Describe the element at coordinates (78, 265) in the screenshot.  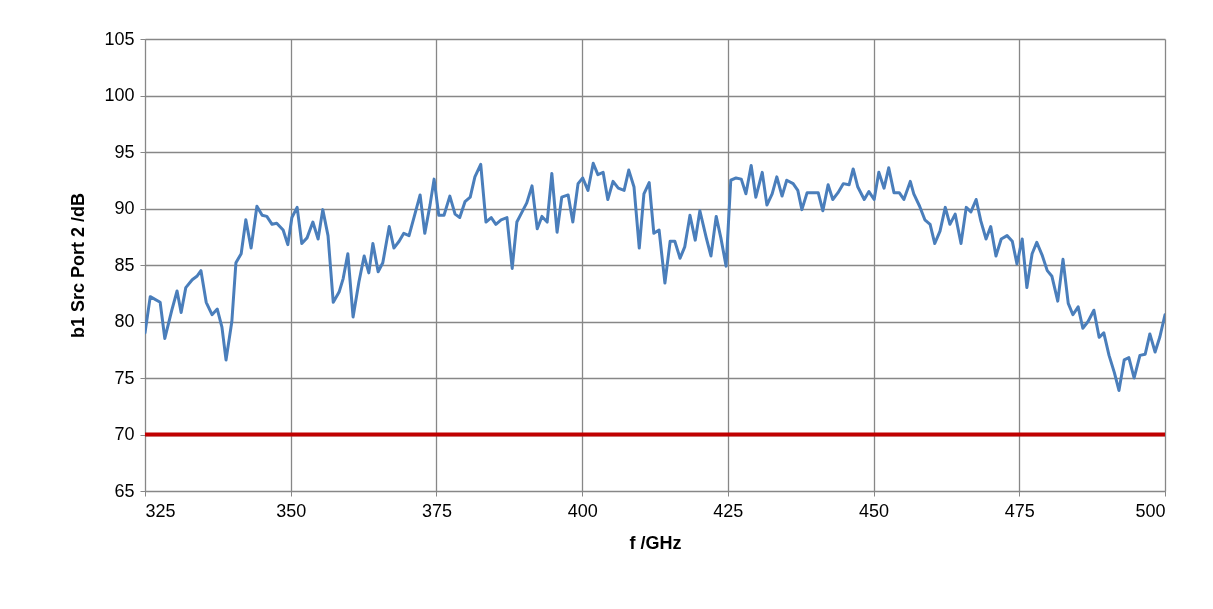
I see `y-axis-title: b1 Src Port 2 /dB` at that location.